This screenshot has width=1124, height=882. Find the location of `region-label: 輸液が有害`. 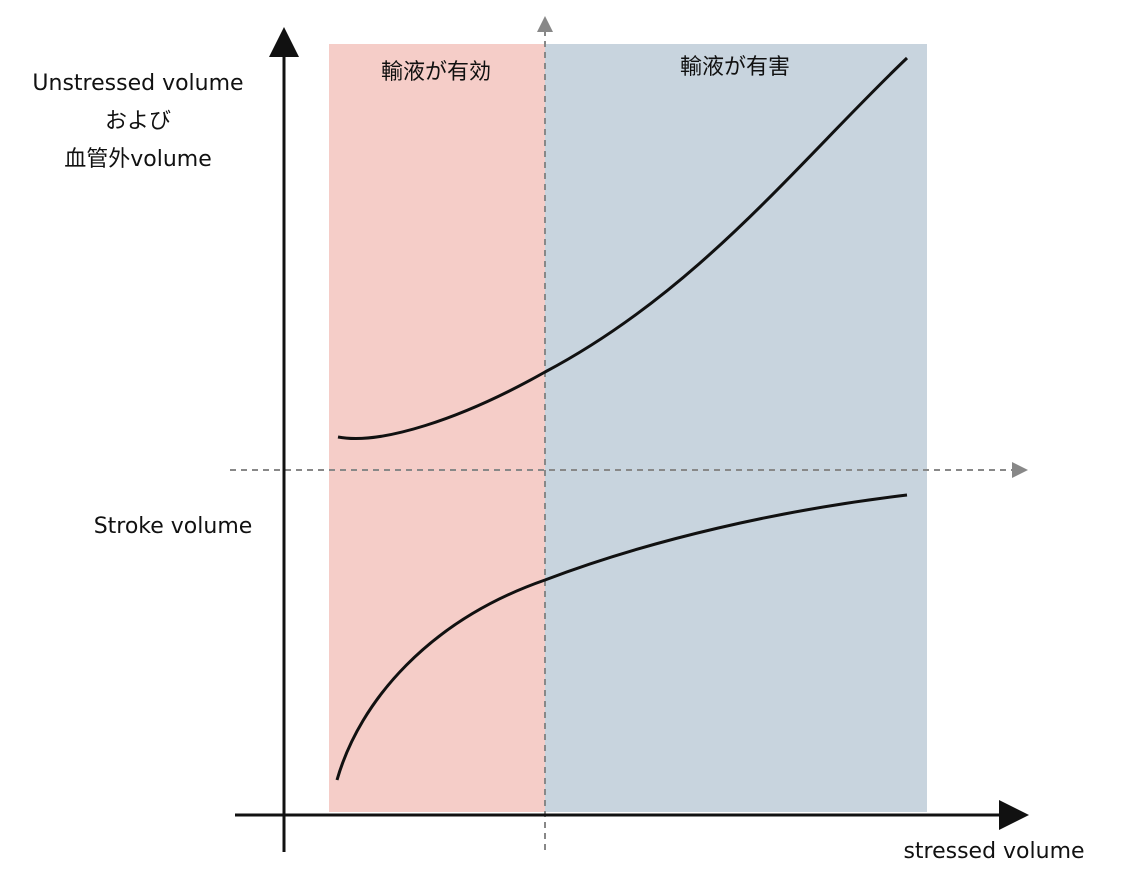

region-label: 輸液が有害 is located at coordinates (735, 67).